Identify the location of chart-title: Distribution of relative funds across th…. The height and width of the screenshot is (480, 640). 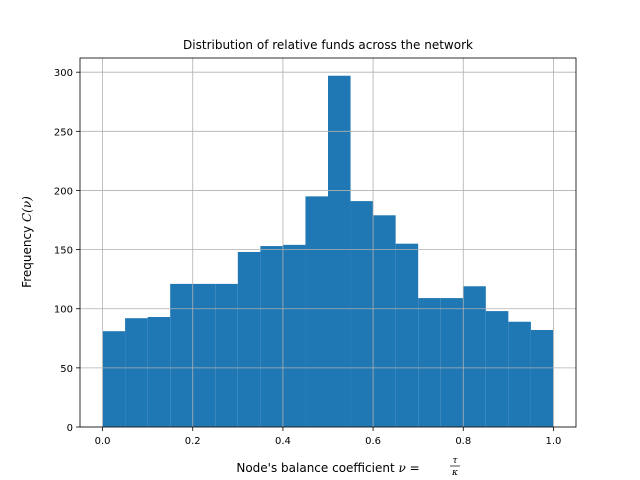
(328, 45).